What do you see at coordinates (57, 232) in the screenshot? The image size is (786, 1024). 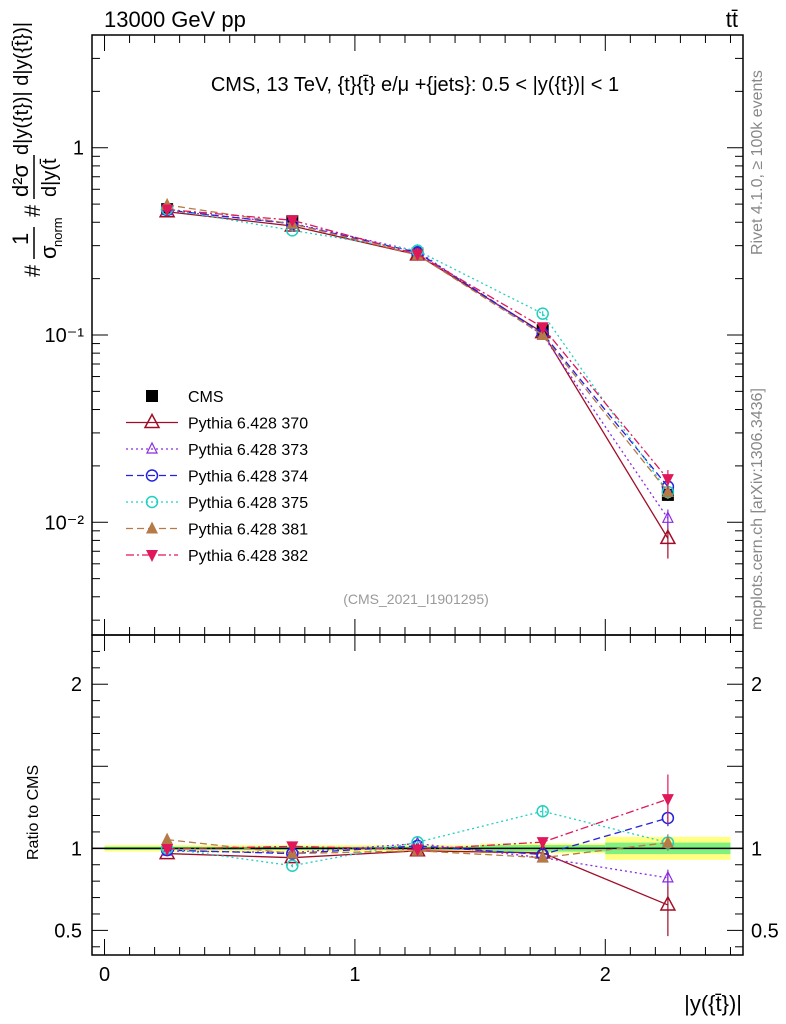 I see `ylabel-norm: norm` at bounding box center [57, 232].